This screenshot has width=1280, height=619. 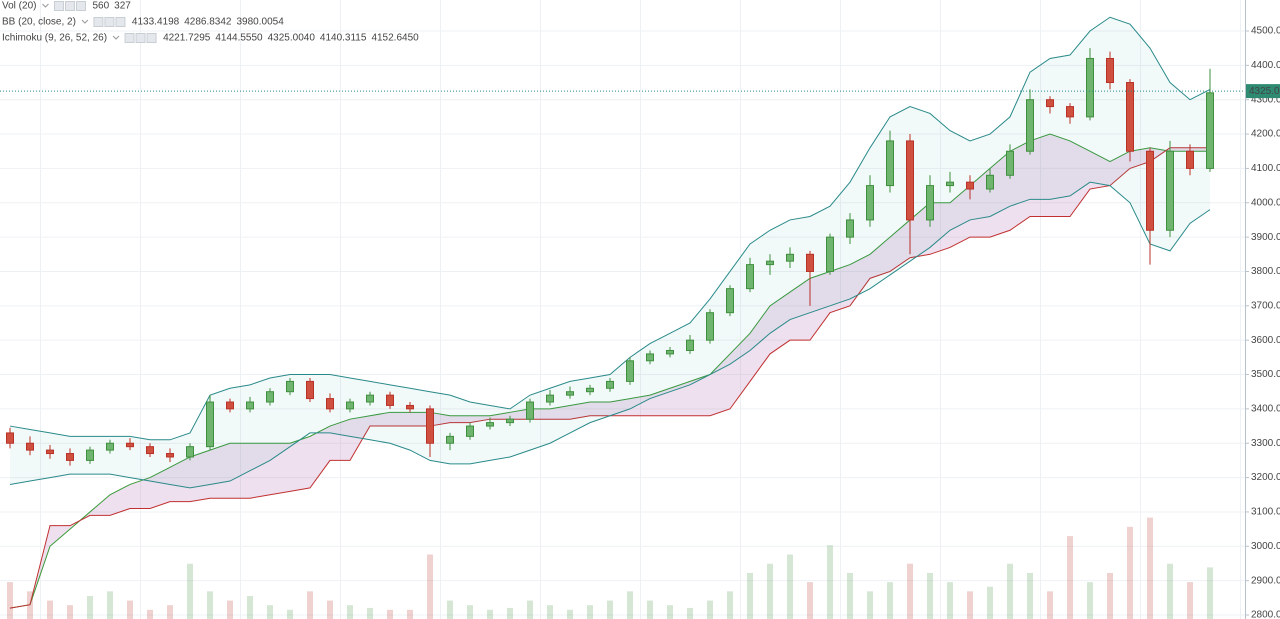 What do you see at coordinates (1265, 546) in the screenshot?
I see `y-tick-label: 3000.00` at bounding box center [1265, 546].